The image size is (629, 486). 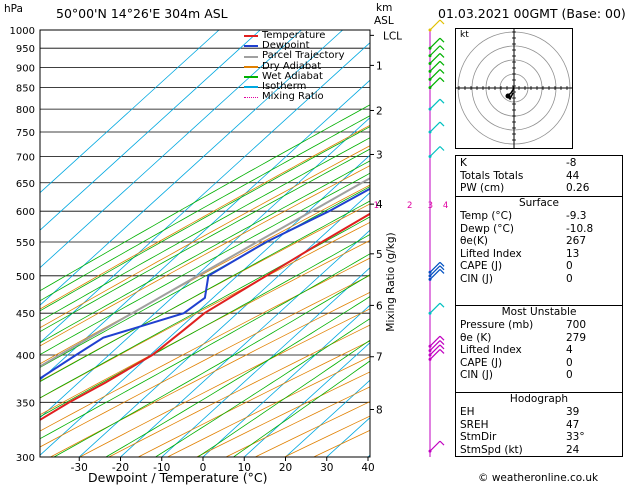 What do you see at coordinates (294, 35) in the screenshot?
I see `legend-label: Temperature` at bounding box center [294, 35].